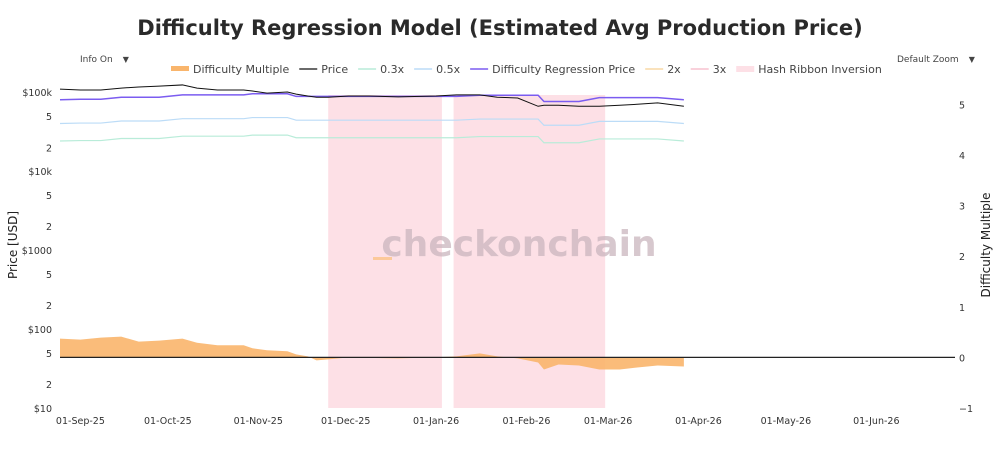 This screenshot has height=452, width=1000. What do you see at coordinates (608, 421) in the screenshot?
I see `x-tick-label: 01-Mar-26` at bounding box center [608, 421].